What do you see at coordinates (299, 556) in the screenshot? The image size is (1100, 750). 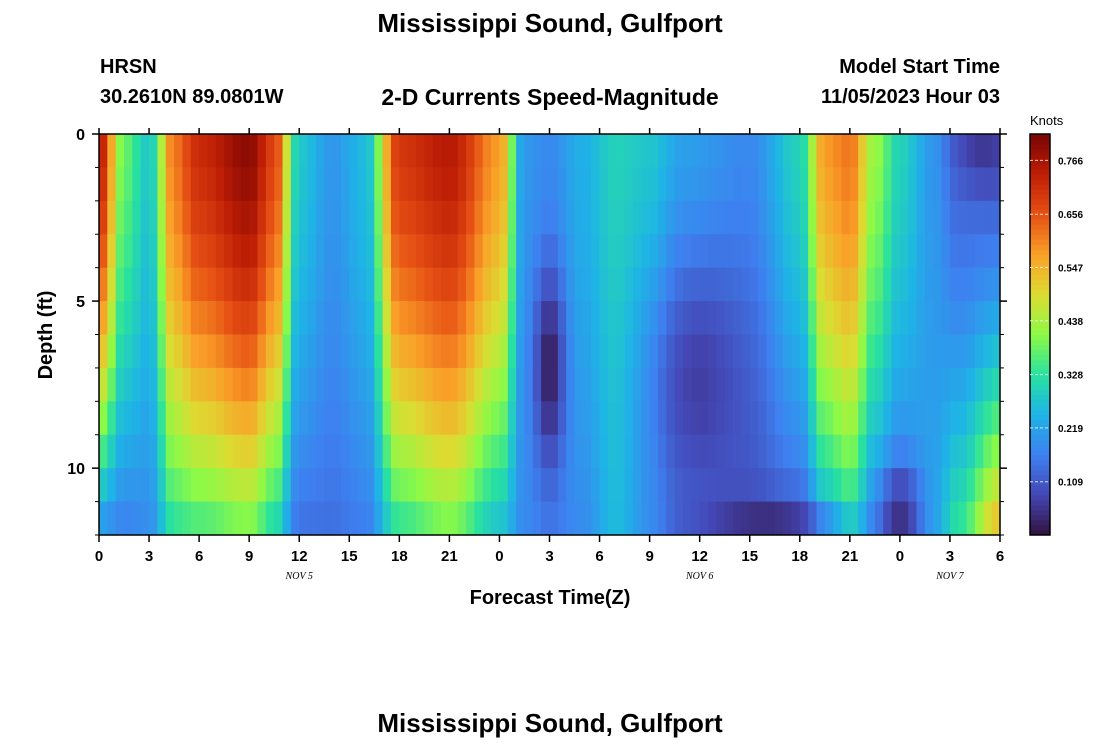 I see `x-tick-label: 12` at bounding box center [299, 556].